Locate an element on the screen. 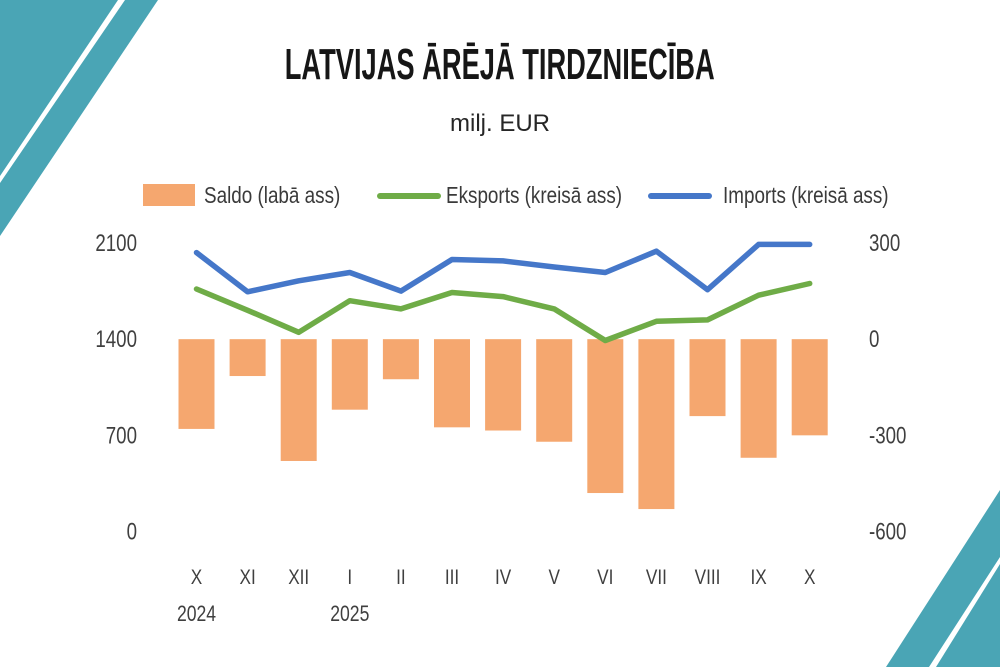 This screenshot has height=667, width=1000. x-axis-month-9: VII is located at coordinates (656, 577).